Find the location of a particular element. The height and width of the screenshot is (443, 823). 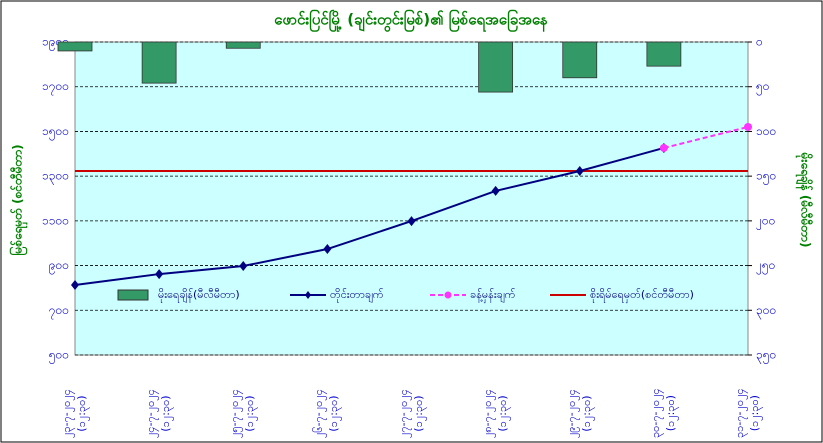

legend-label: စိုးရိမ်ရေမှတ်(စင်တီမီတာ) is located at coordinates (642, 295).